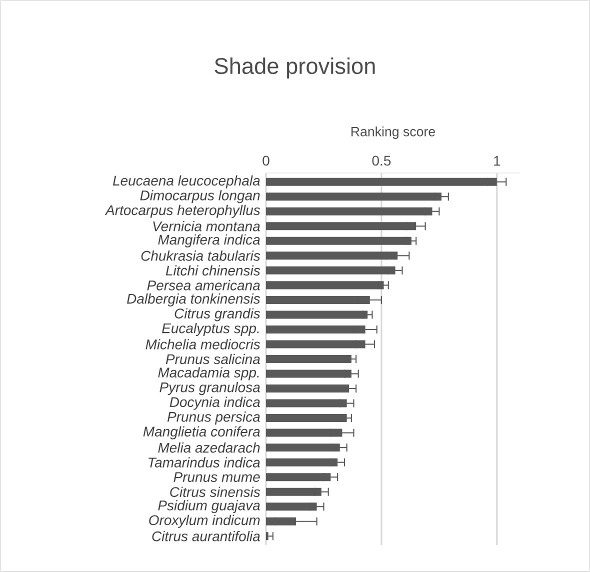  Describe the element at coordinates (213, 359) in the screenshot. I see `y-tick-label: Prunus salicina` at that location.